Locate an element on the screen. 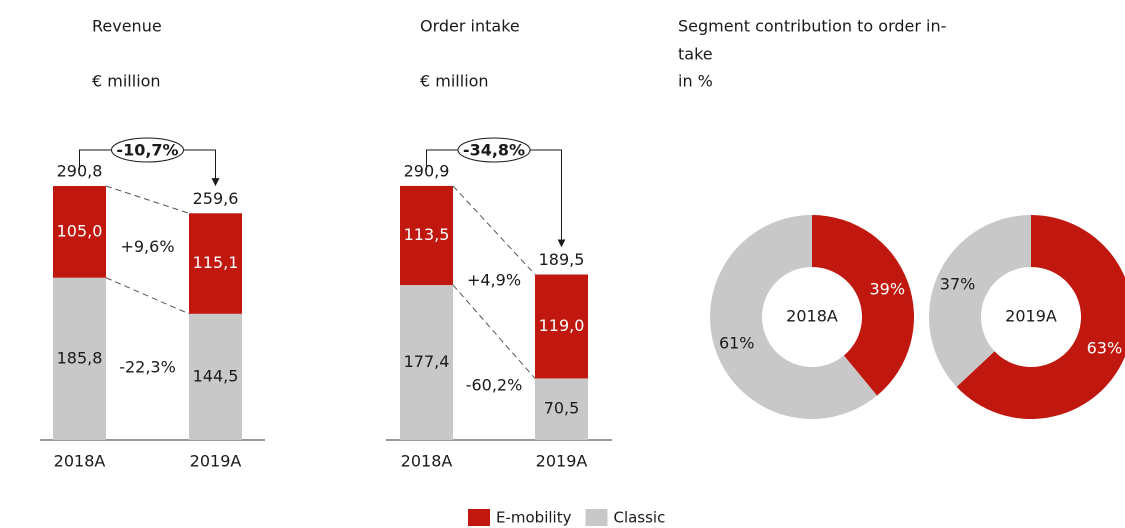  total-change-label: -10,7% is located at coordinates (147, 150).